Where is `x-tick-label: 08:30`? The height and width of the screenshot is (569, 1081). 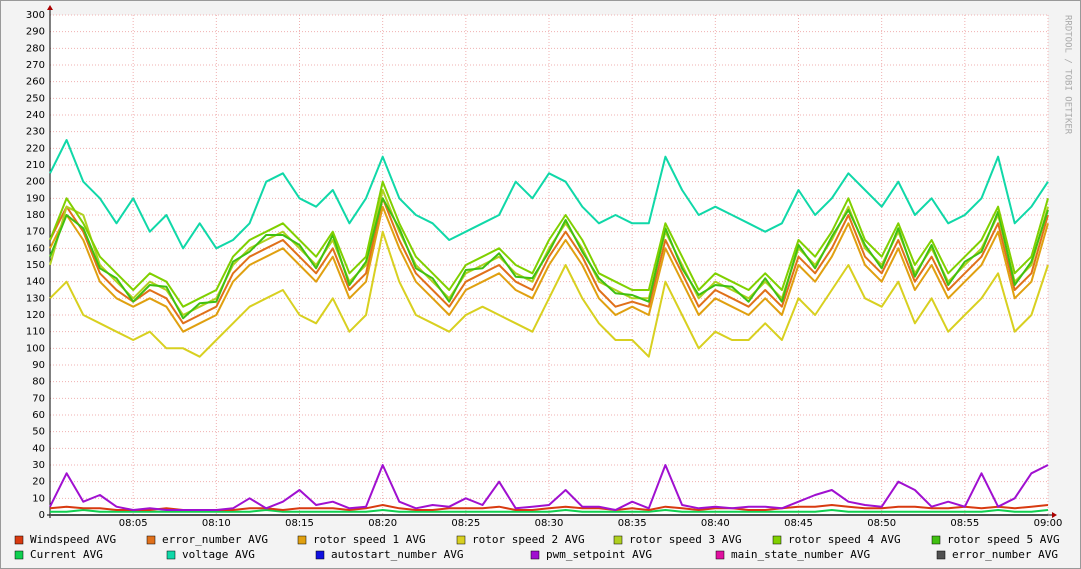
x-tick-label: 08:30 is located at coordinates (549, 523).